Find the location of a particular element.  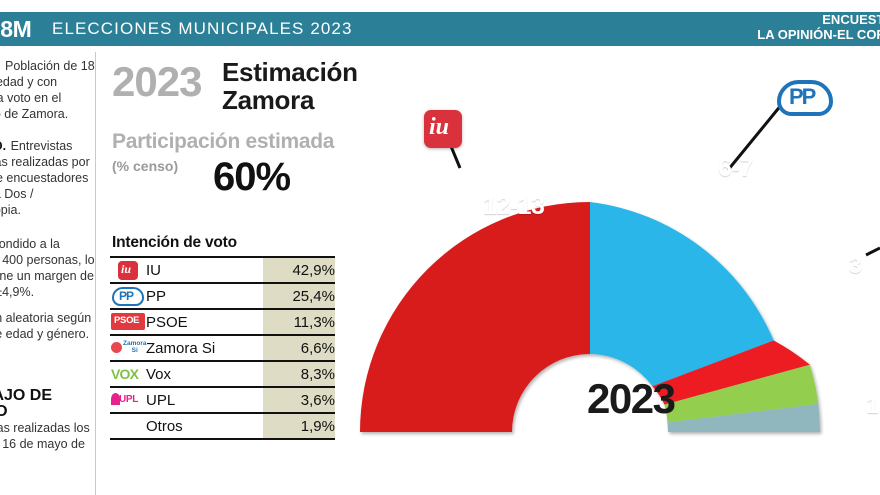

estimation-title-line2: Zamora is located at coordinates (268, 100).